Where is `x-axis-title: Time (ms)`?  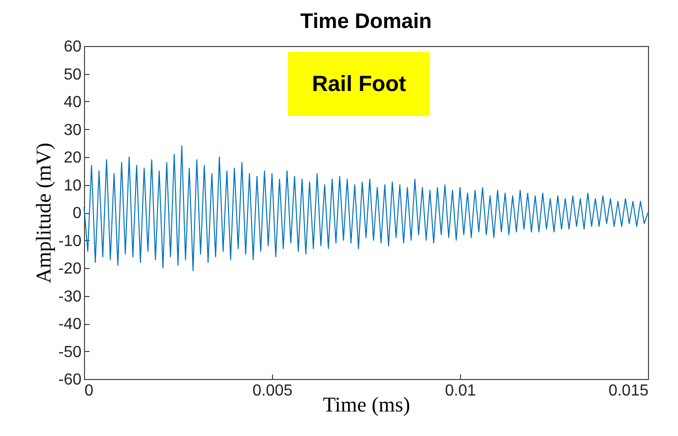 x-axis-title: Time (ms) is located at coordinates (366, 404).